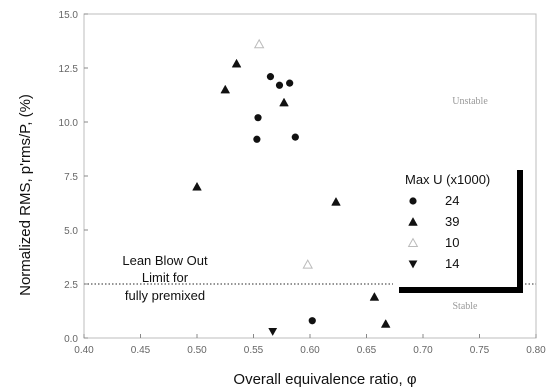 The height and width of the screenshot is (389, 550). I want to click on legend-label-14: 14, so click(452, 263).